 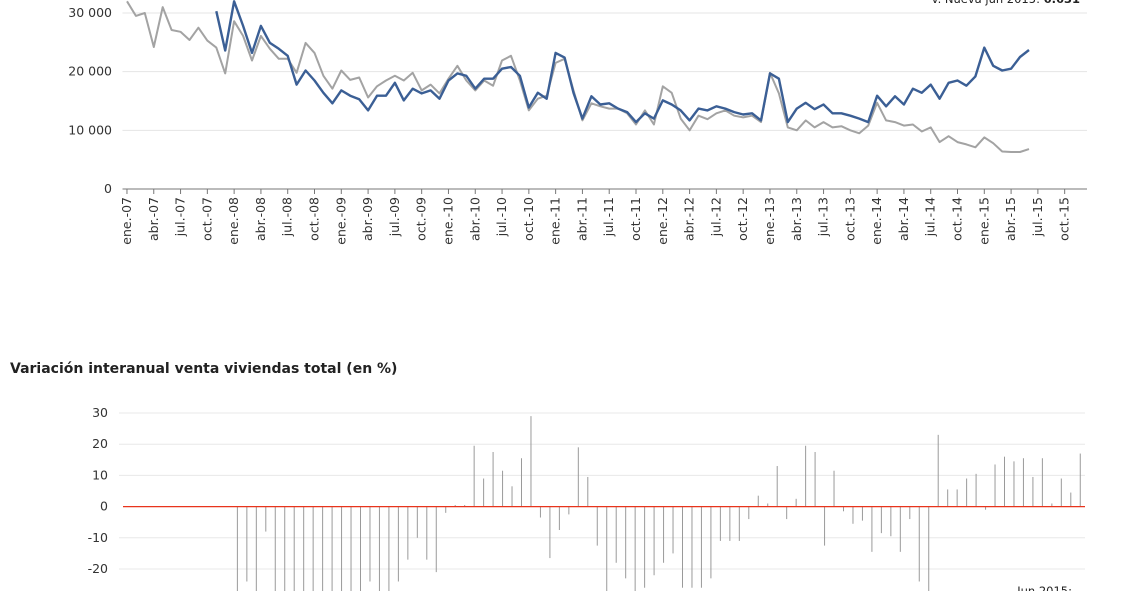 I want to click on x-tick-label: oct.-10, so click(x=528, y=219).